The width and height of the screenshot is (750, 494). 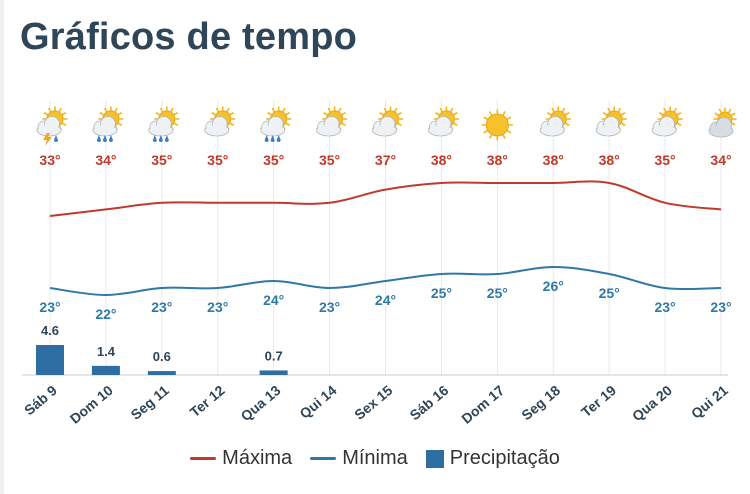 I want to click on thunderstorm-sun-icon, so click(x=52, y=126).